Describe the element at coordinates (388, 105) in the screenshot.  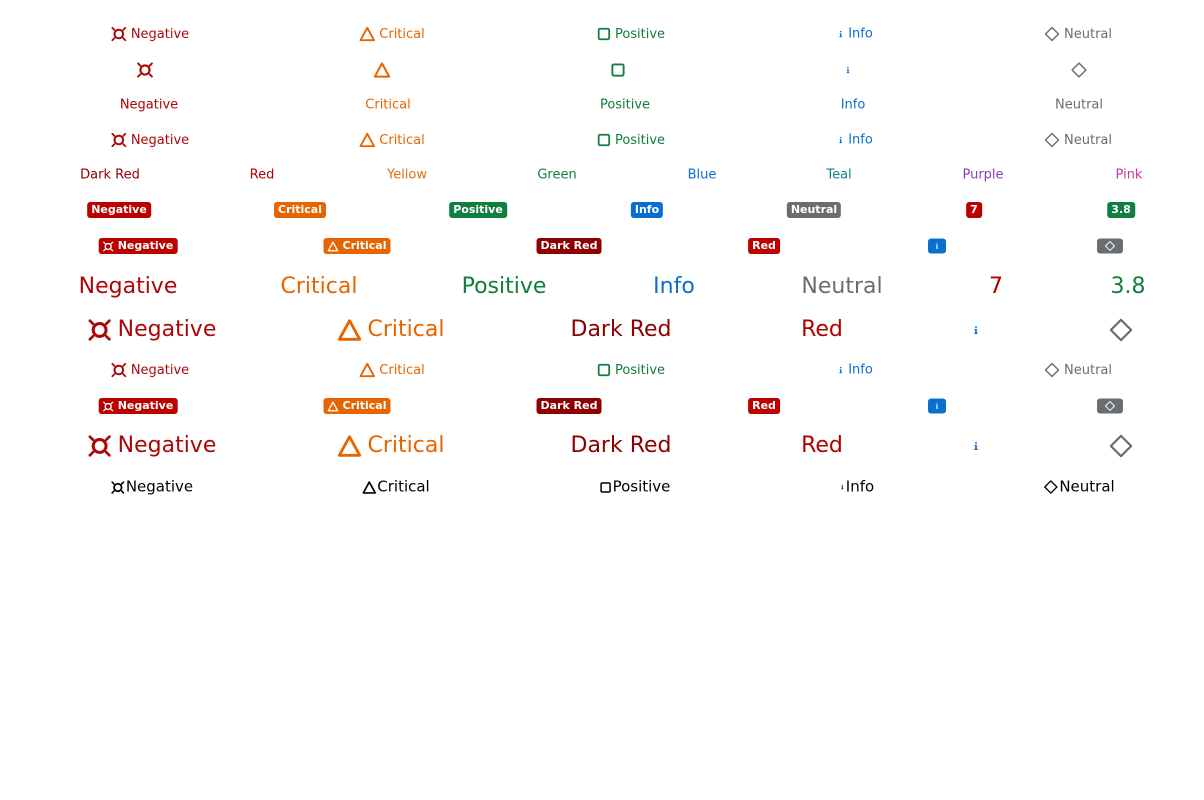
I see `status-critical-text: Critical` at that location.